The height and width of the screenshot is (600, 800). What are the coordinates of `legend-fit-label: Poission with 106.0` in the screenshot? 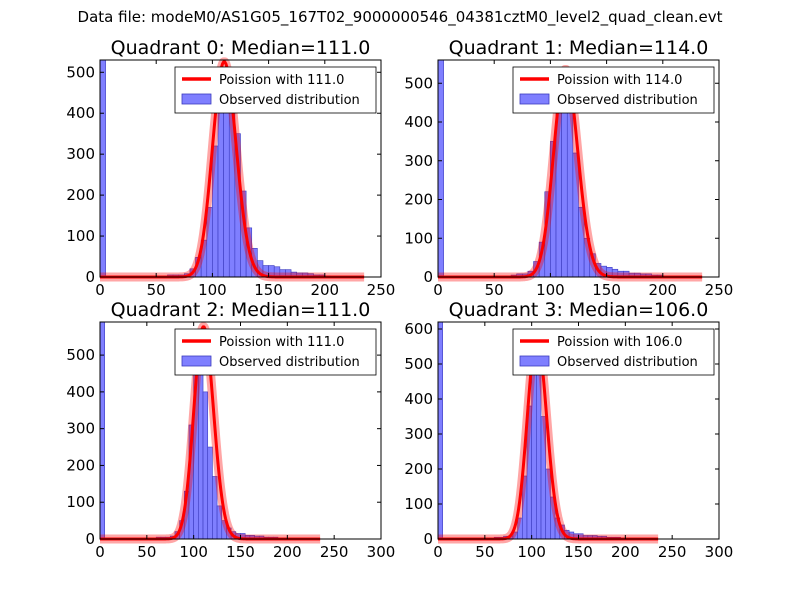 It's located at (619, 342).